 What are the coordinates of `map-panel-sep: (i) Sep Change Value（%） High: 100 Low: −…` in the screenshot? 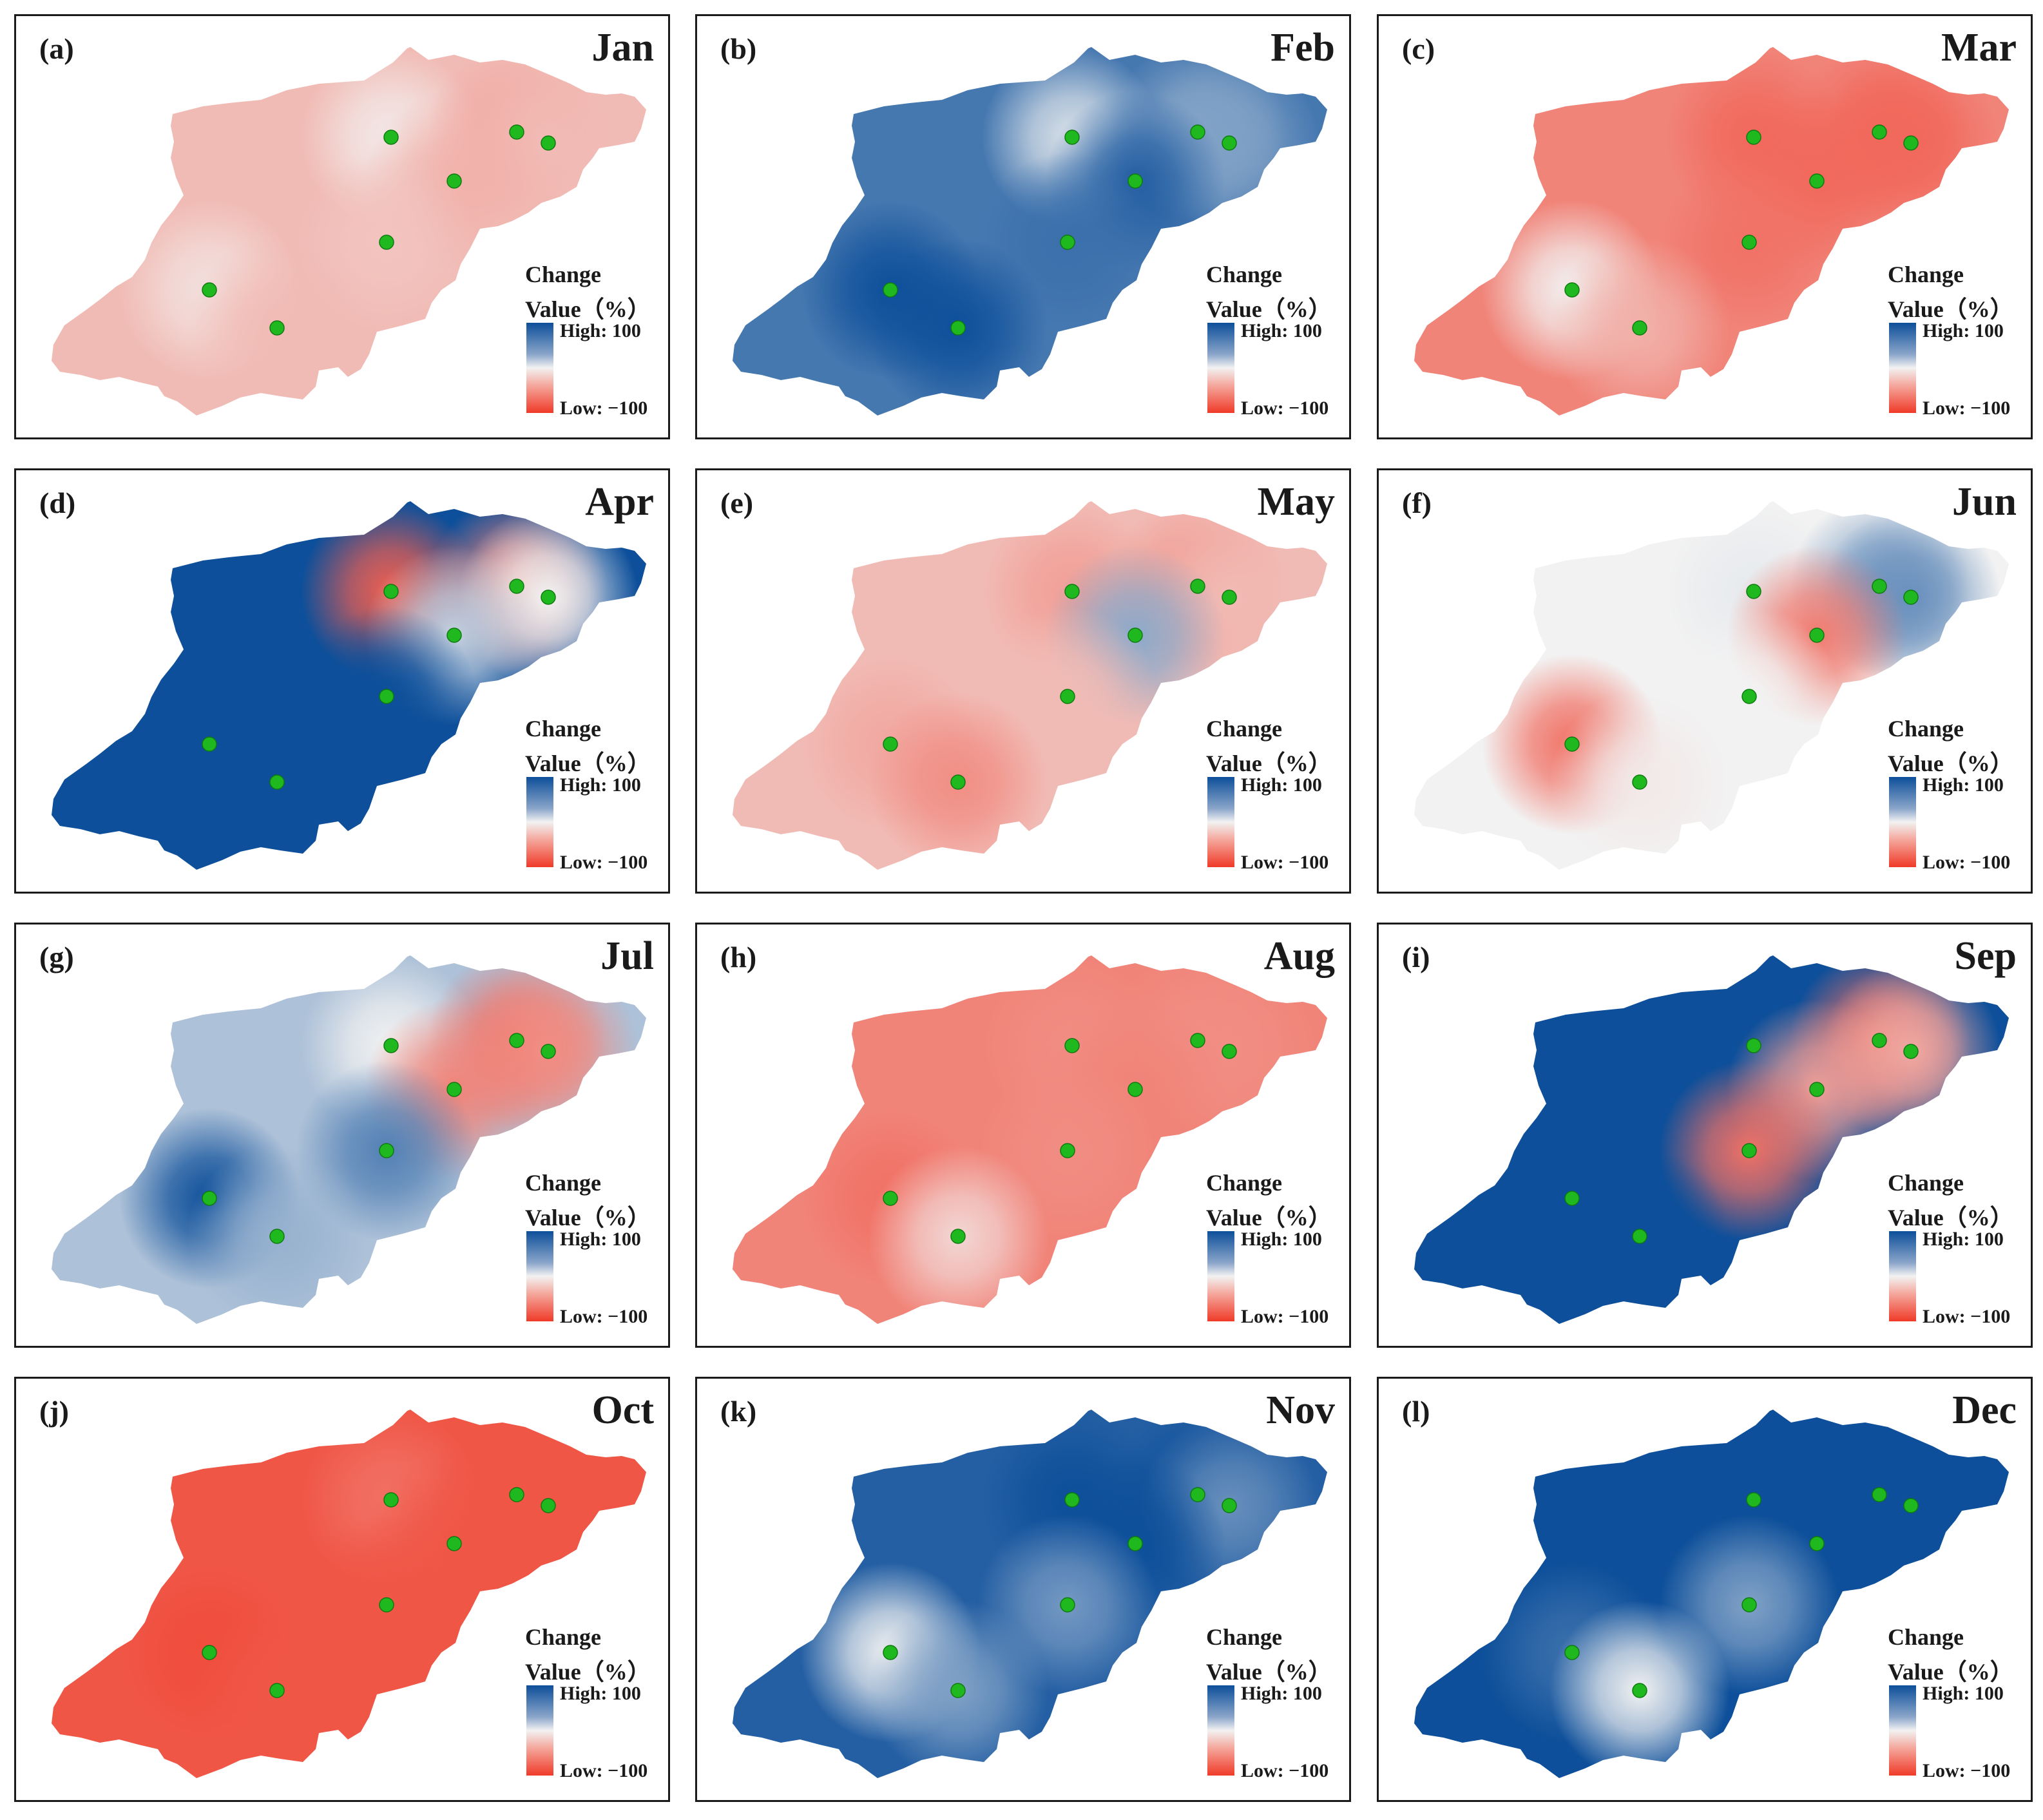 It's located at (1705, 1136).